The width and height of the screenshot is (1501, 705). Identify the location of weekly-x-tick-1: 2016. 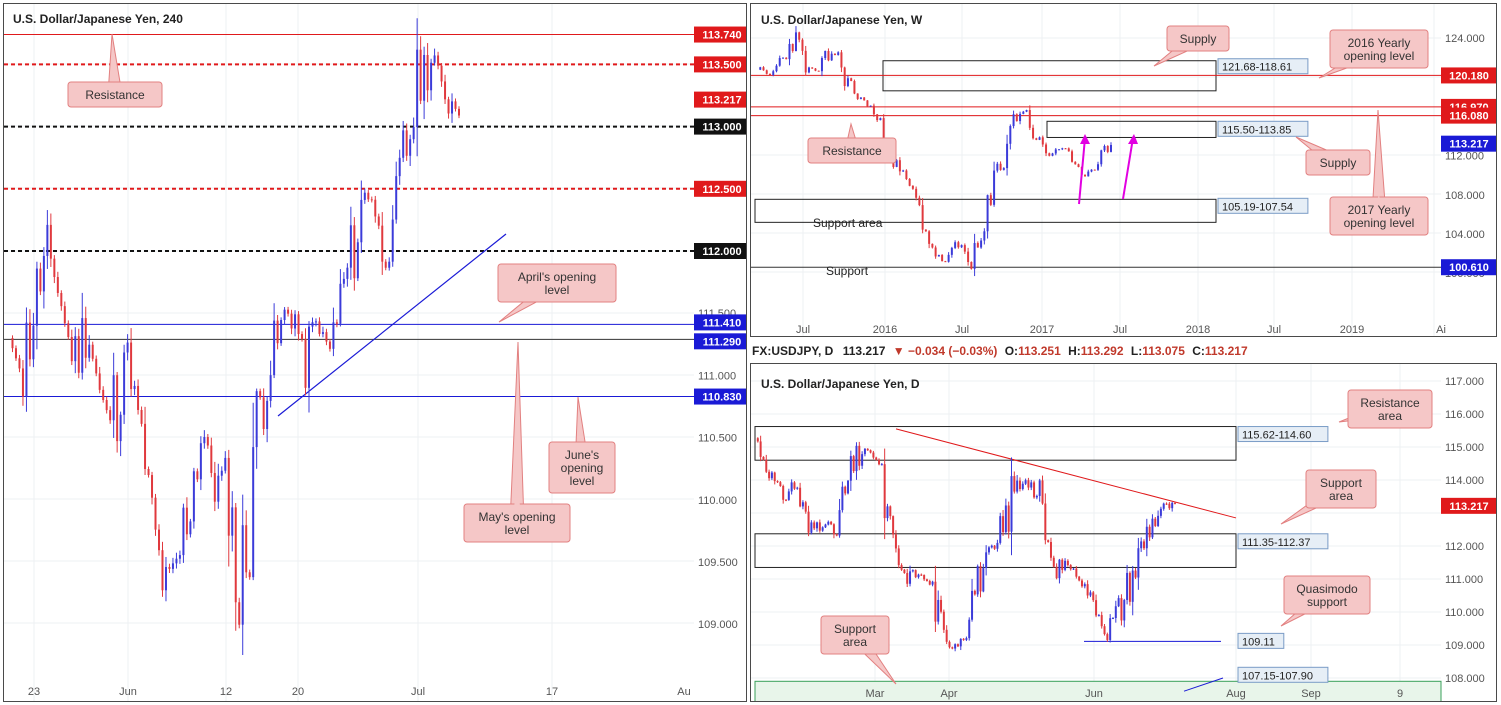
(885, 330).